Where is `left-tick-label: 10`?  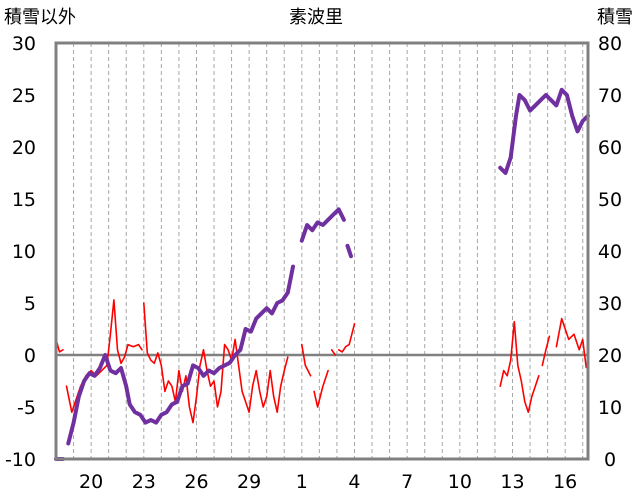
left-tick-label: 10 is located at coordinates (24, 252).